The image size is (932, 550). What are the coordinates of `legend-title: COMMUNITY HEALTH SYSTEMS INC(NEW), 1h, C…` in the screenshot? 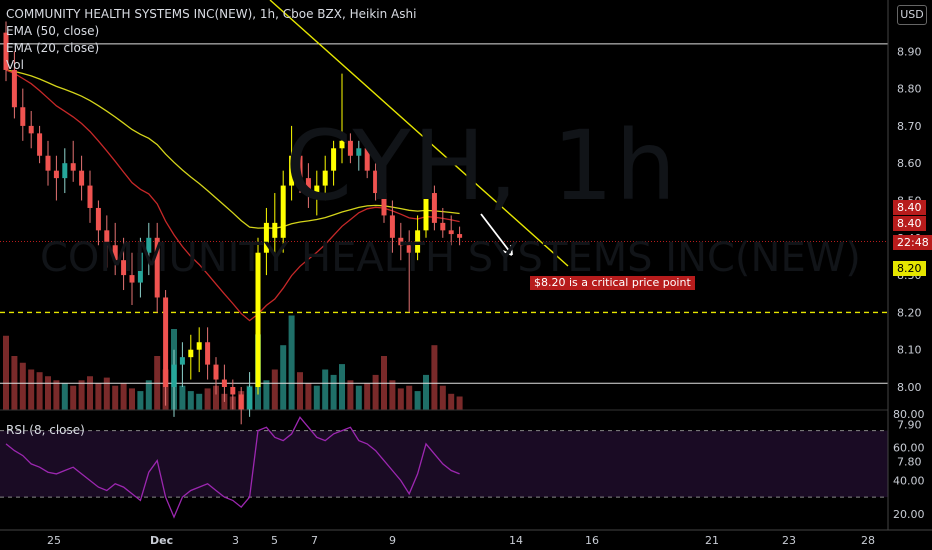 It's located at (211, 14).